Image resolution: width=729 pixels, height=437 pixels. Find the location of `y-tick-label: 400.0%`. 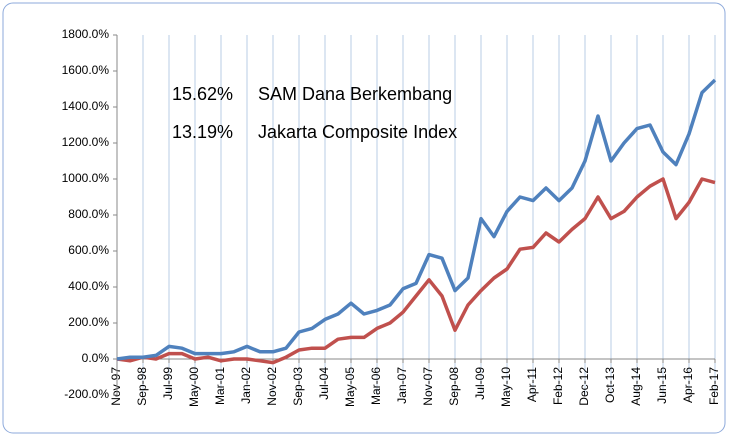

y-tick-label: 400.0% is located at coordinates (88, 286).